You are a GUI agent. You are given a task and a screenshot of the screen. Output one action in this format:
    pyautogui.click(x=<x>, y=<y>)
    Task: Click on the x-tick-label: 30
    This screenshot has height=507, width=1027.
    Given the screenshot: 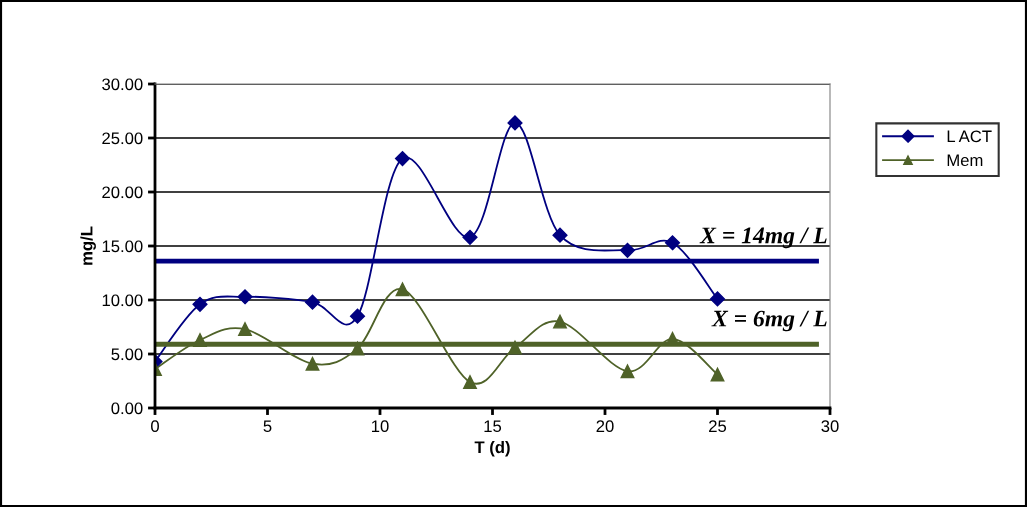 What is the action you would take?
    pyautogui.click(x=830, y=426)
    